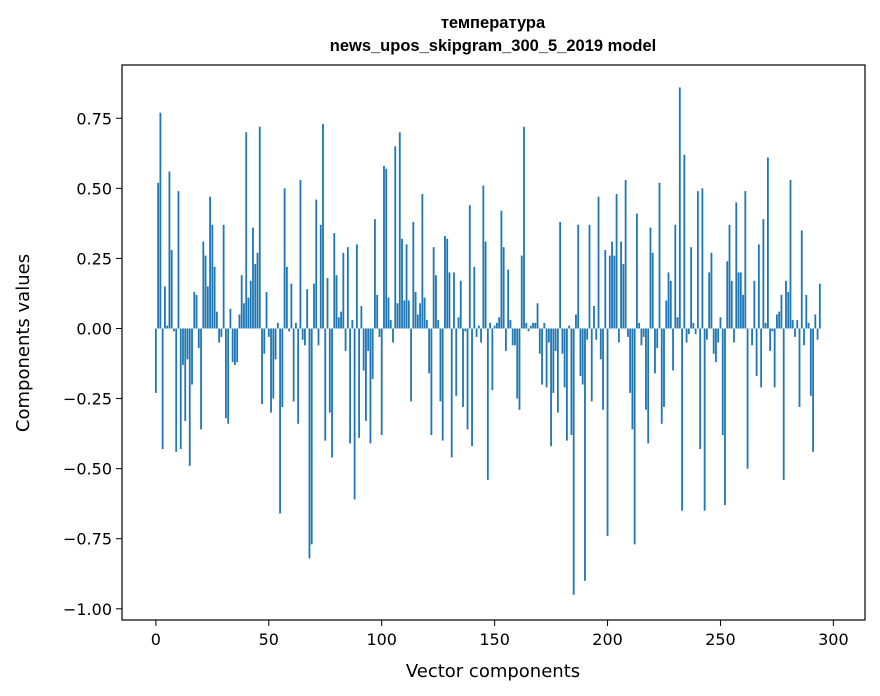 The image size is (880, 696). What do you see at coordinates (493, 23) in the screenshot?
I see `chart-title: температура` at bounding box center [493, 23].